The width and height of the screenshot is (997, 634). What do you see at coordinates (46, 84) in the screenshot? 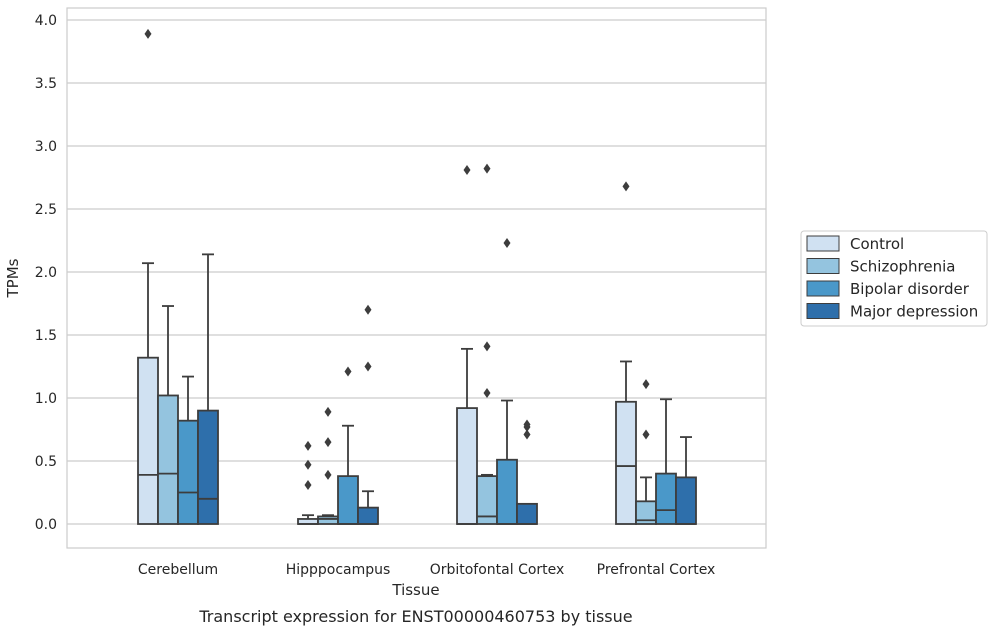
I see `y-tick-label: 3.5` at bounding box center [46, 84].